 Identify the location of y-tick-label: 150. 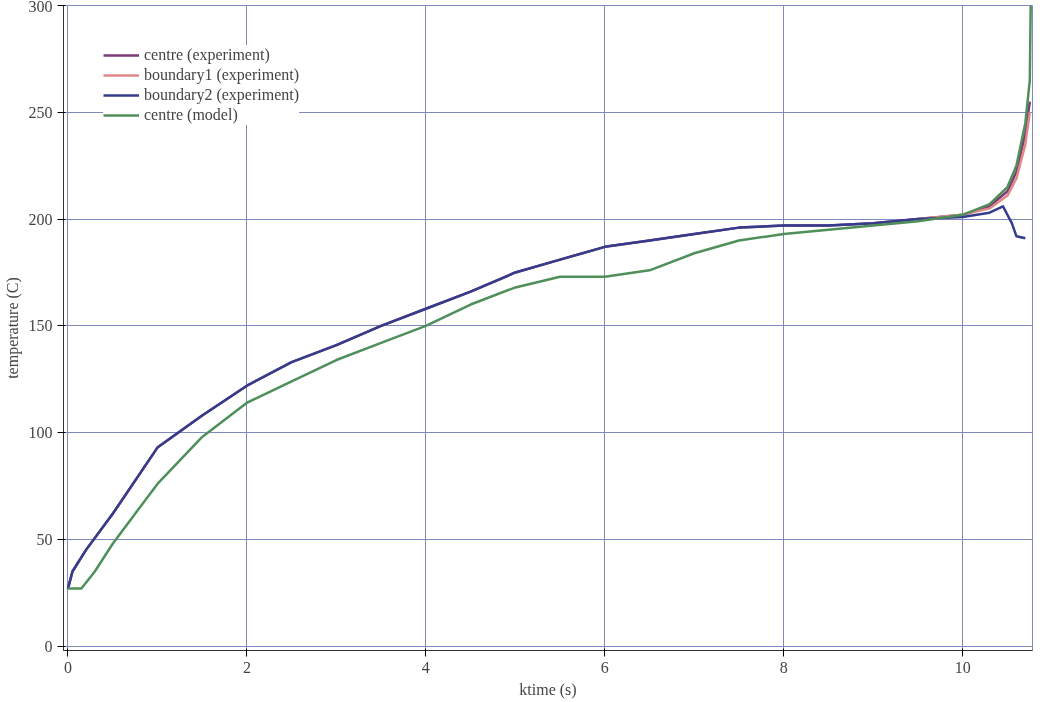
(40, 326).